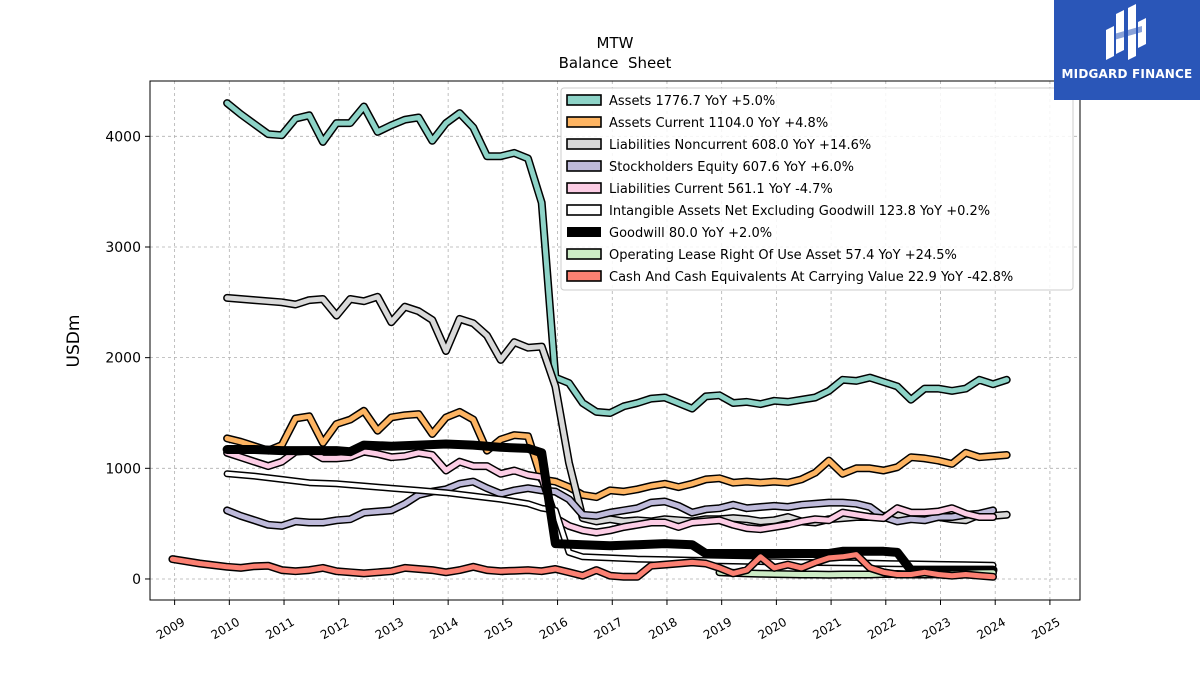 The height and width of the screenshot is (675, 1200). What do you see at coordinates (123, 359) in the screenshot?
I see `y-tick-label: 2000` at bounding box center [123, 359].